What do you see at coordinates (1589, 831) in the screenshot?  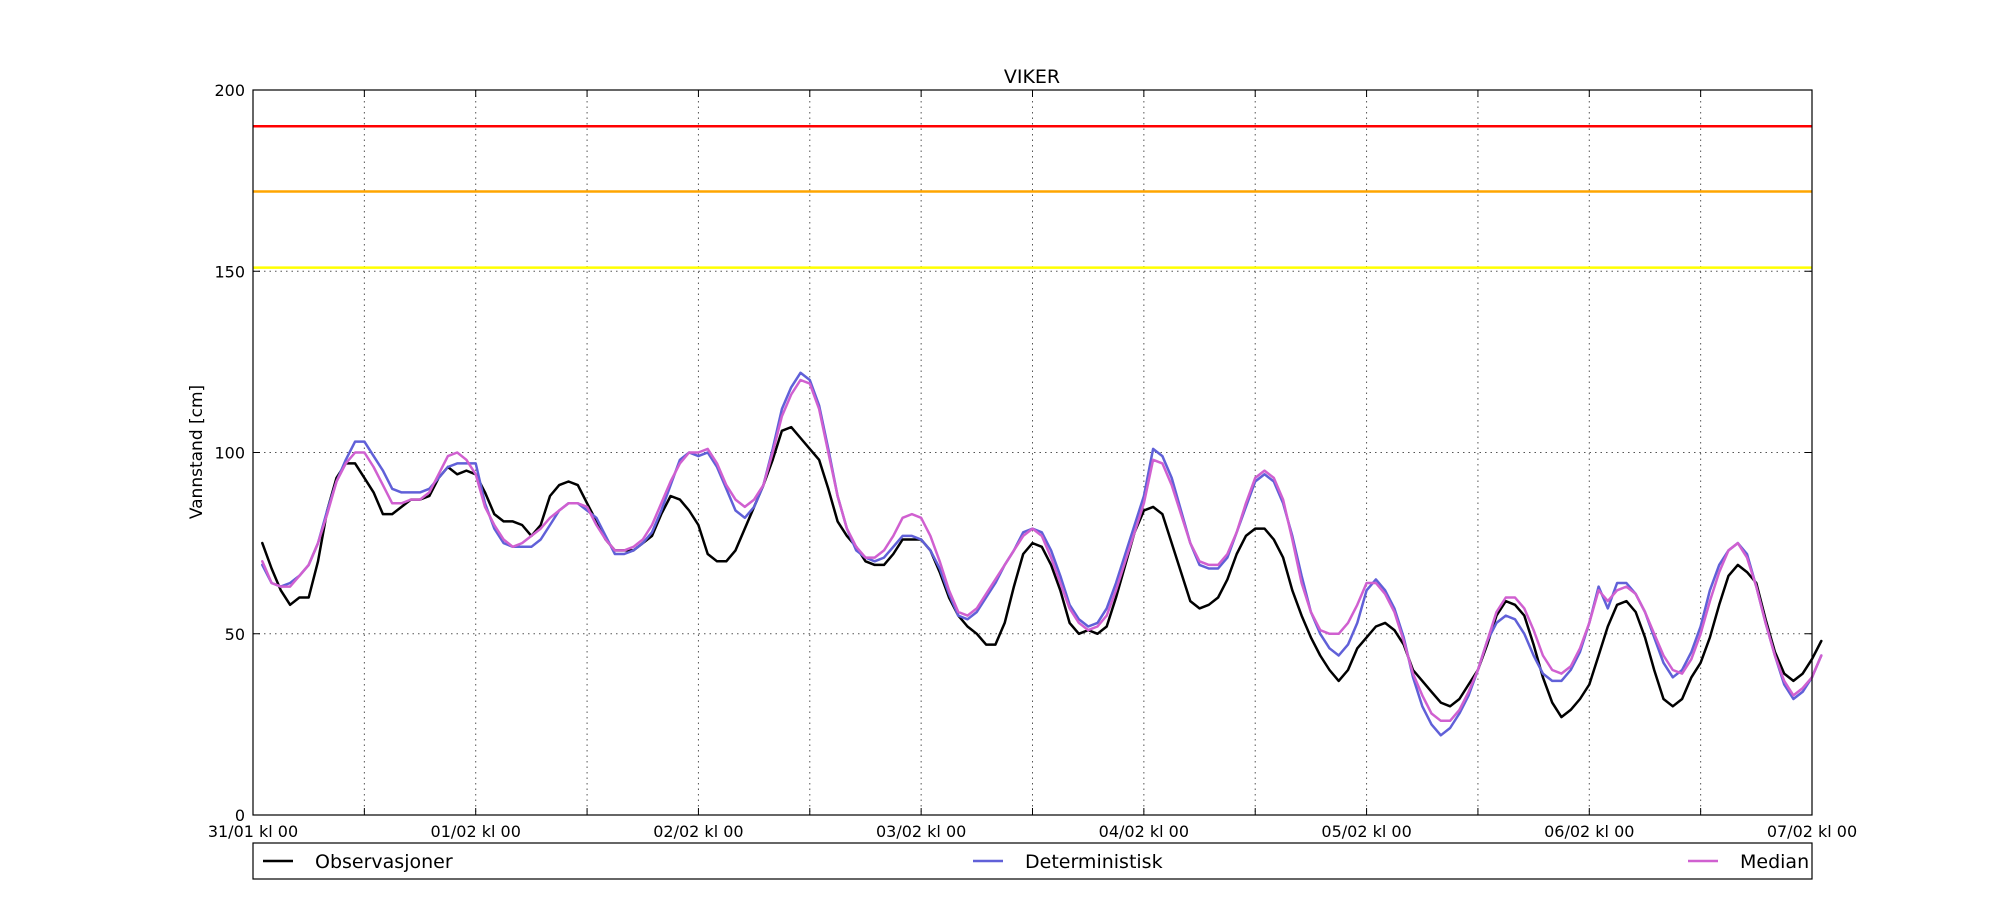 I see `x-tick-label: 06/02 kl 00` at bounding box center [1589, 831].